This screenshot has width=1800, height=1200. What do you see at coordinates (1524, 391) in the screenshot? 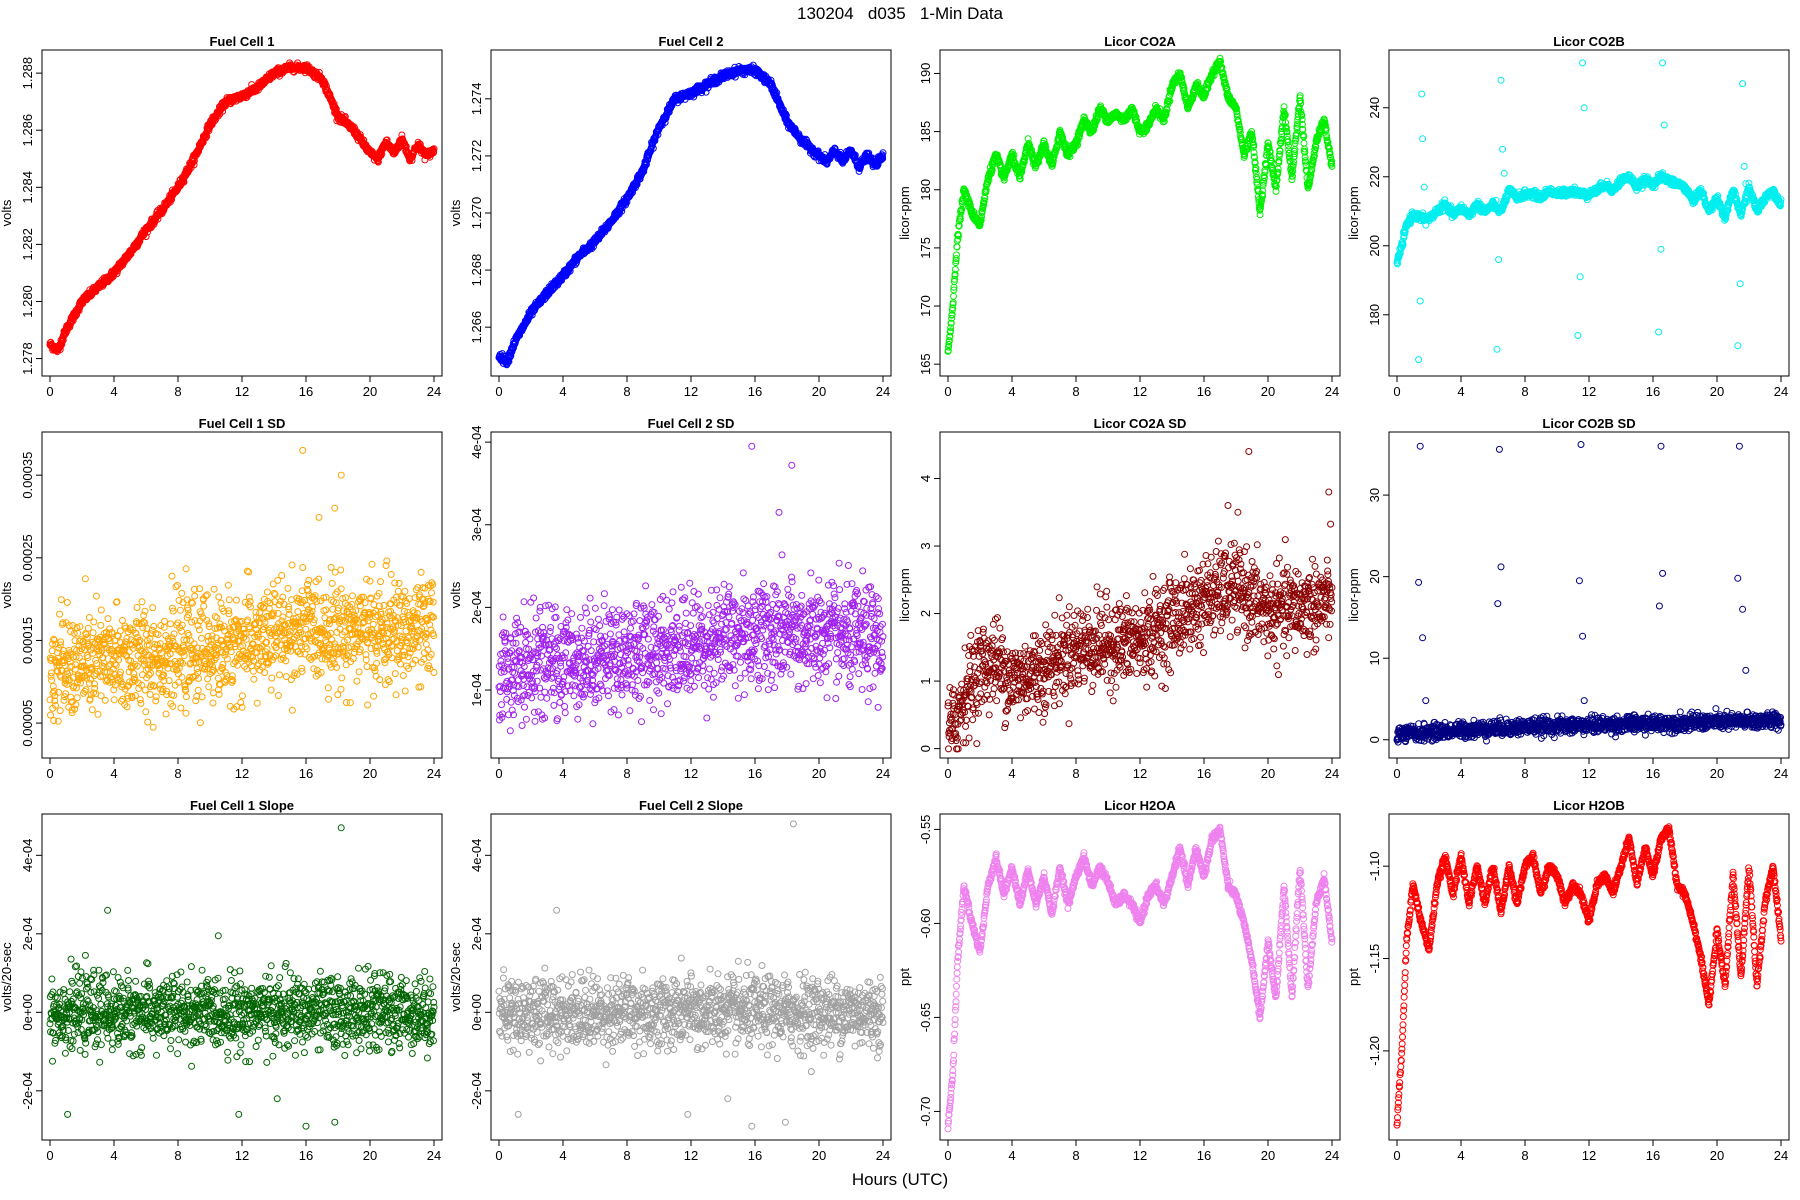
I see `chart-4-xtick-label: 8` at bounding box center [1524, 391].